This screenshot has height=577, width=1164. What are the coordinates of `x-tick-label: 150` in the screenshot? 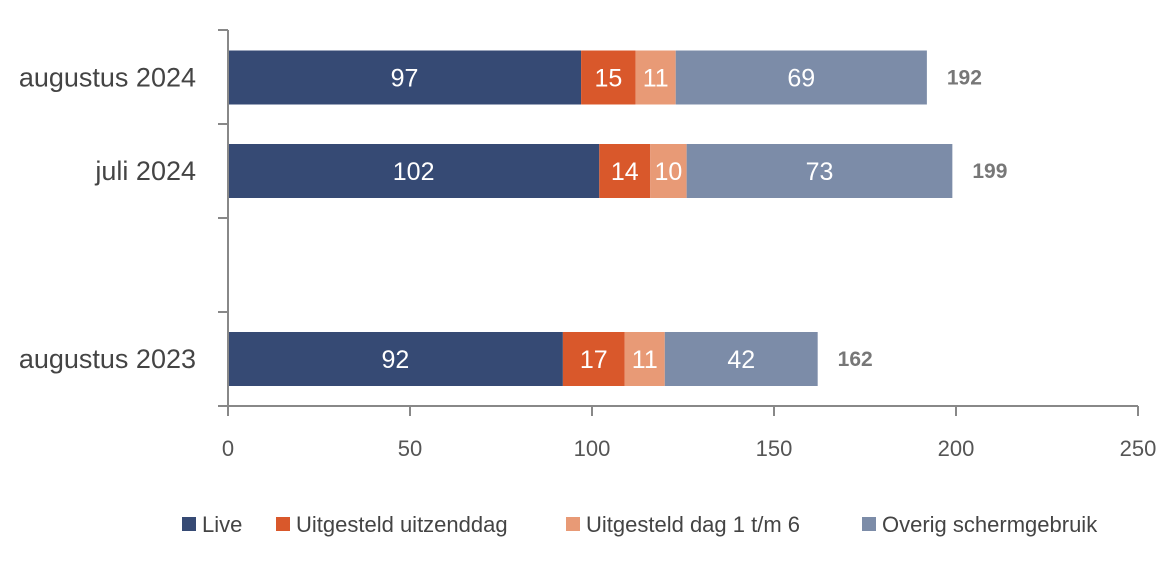 It's located at (774, 448).